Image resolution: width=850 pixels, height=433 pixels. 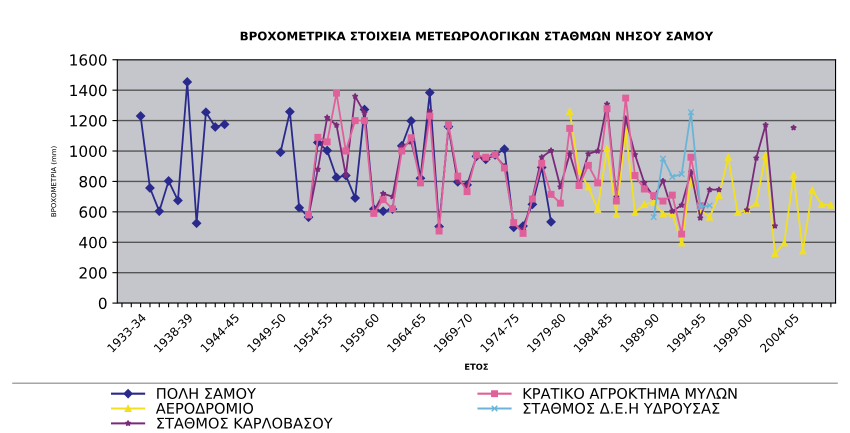 What do you see at coordinates (93, 242) in the screenshot?
I see `y-tick-label: 400` at bounding box center [93, 242].